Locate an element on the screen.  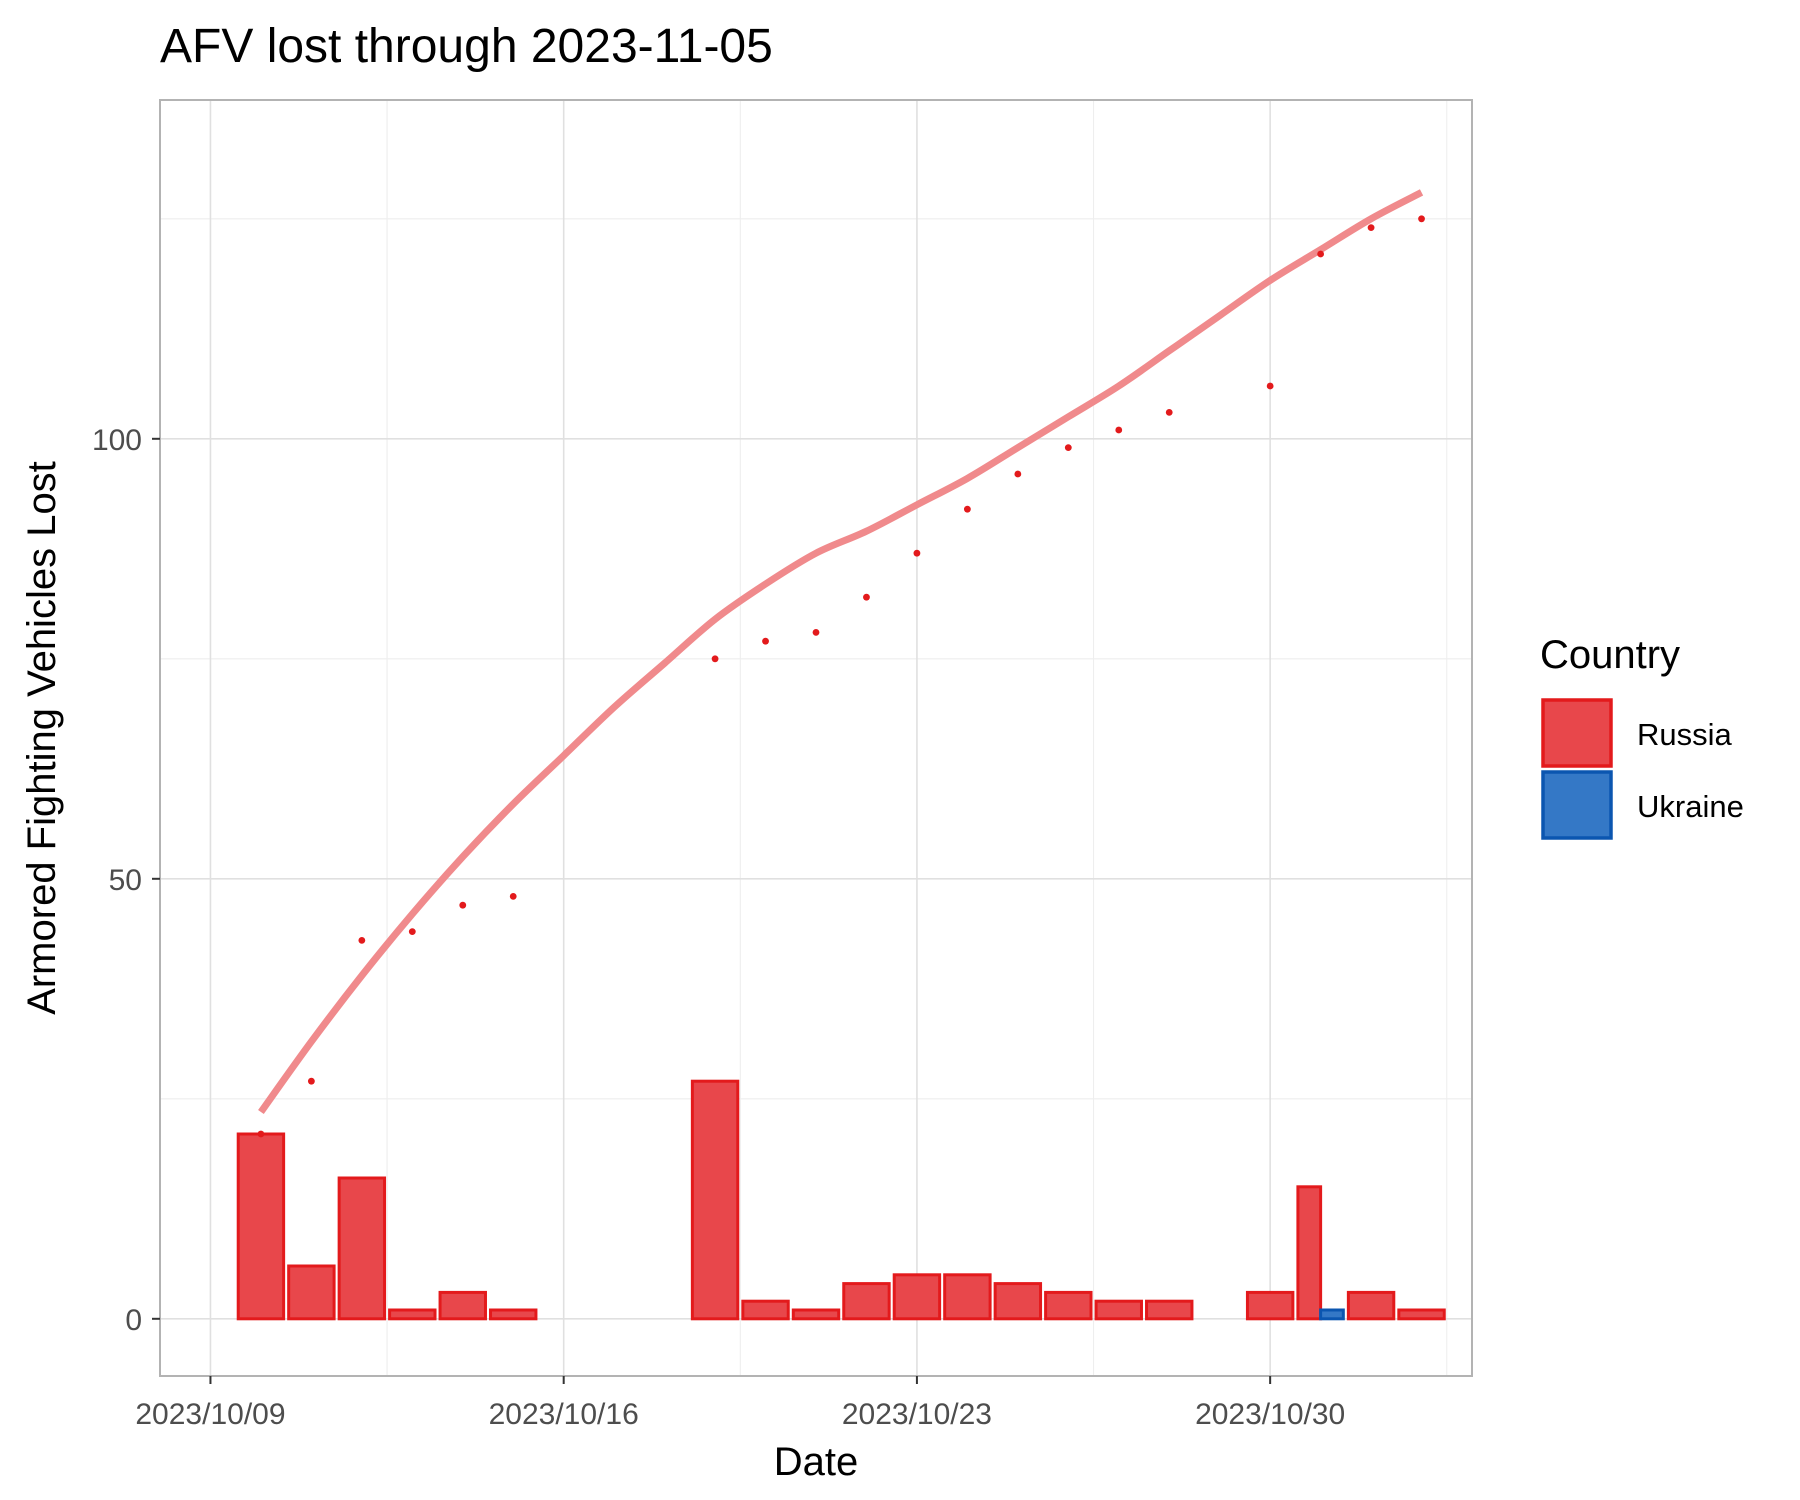
x-axis-title: Date is located at coordinates (816, 1462).